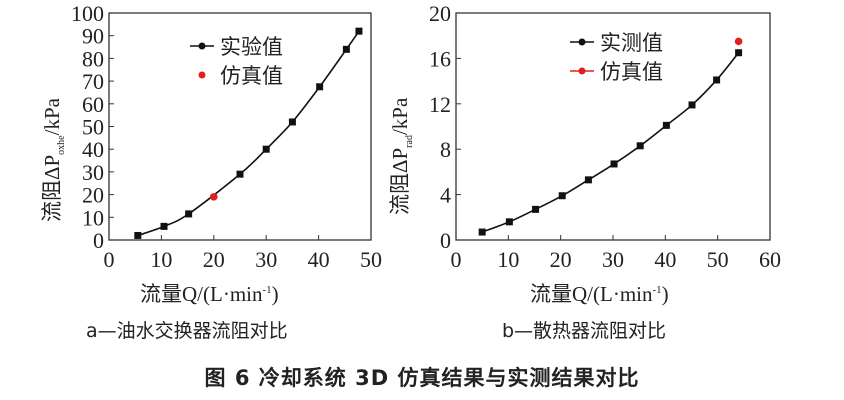 The image size is (844, 400). Describe the element at coordinates (584, 331) in the screenshot. I see `caption-b: b—散热器流阻对比` at that location.